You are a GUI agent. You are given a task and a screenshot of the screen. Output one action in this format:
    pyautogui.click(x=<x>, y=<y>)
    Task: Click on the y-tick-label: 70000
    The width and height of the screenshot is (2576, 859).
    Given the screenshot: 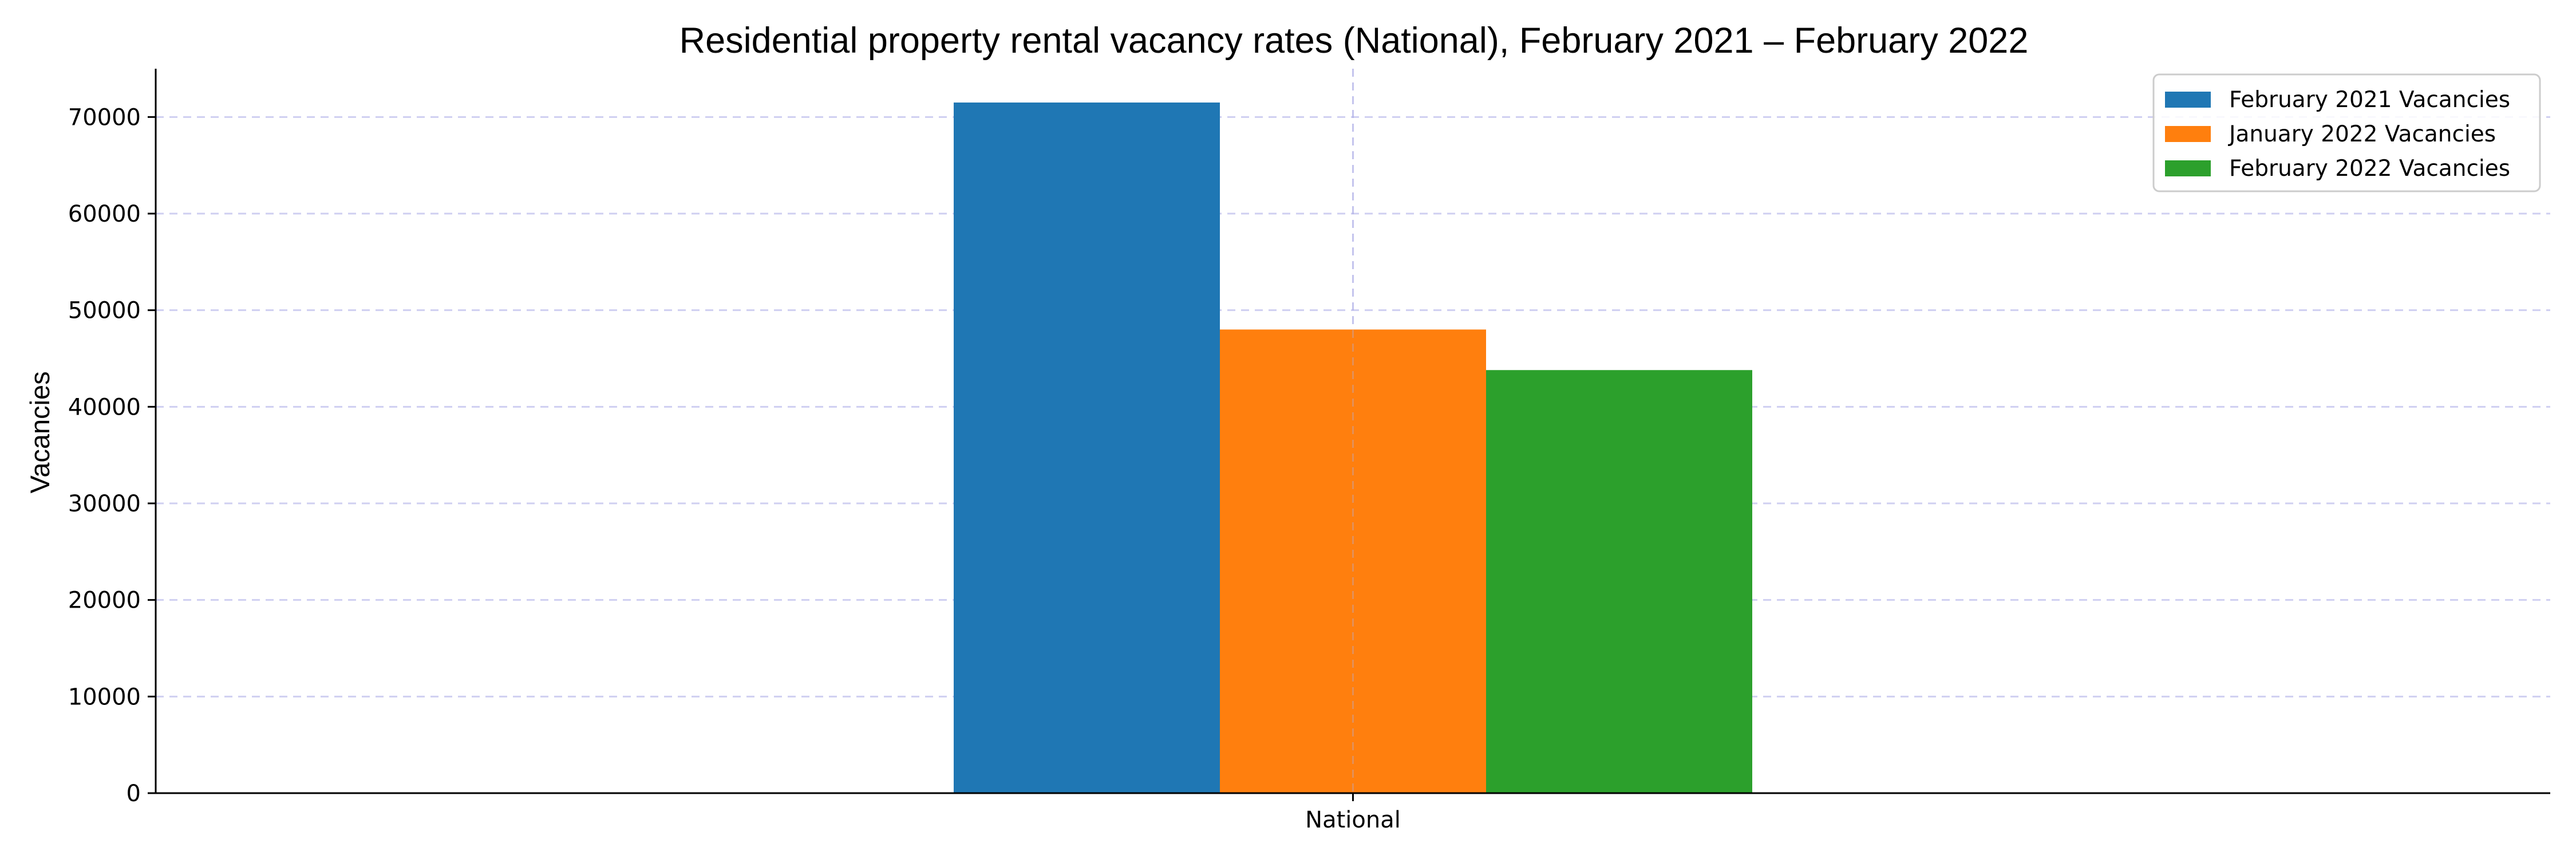 What is the action you would take?
    pyautogui.click(x=104, y=117)
    